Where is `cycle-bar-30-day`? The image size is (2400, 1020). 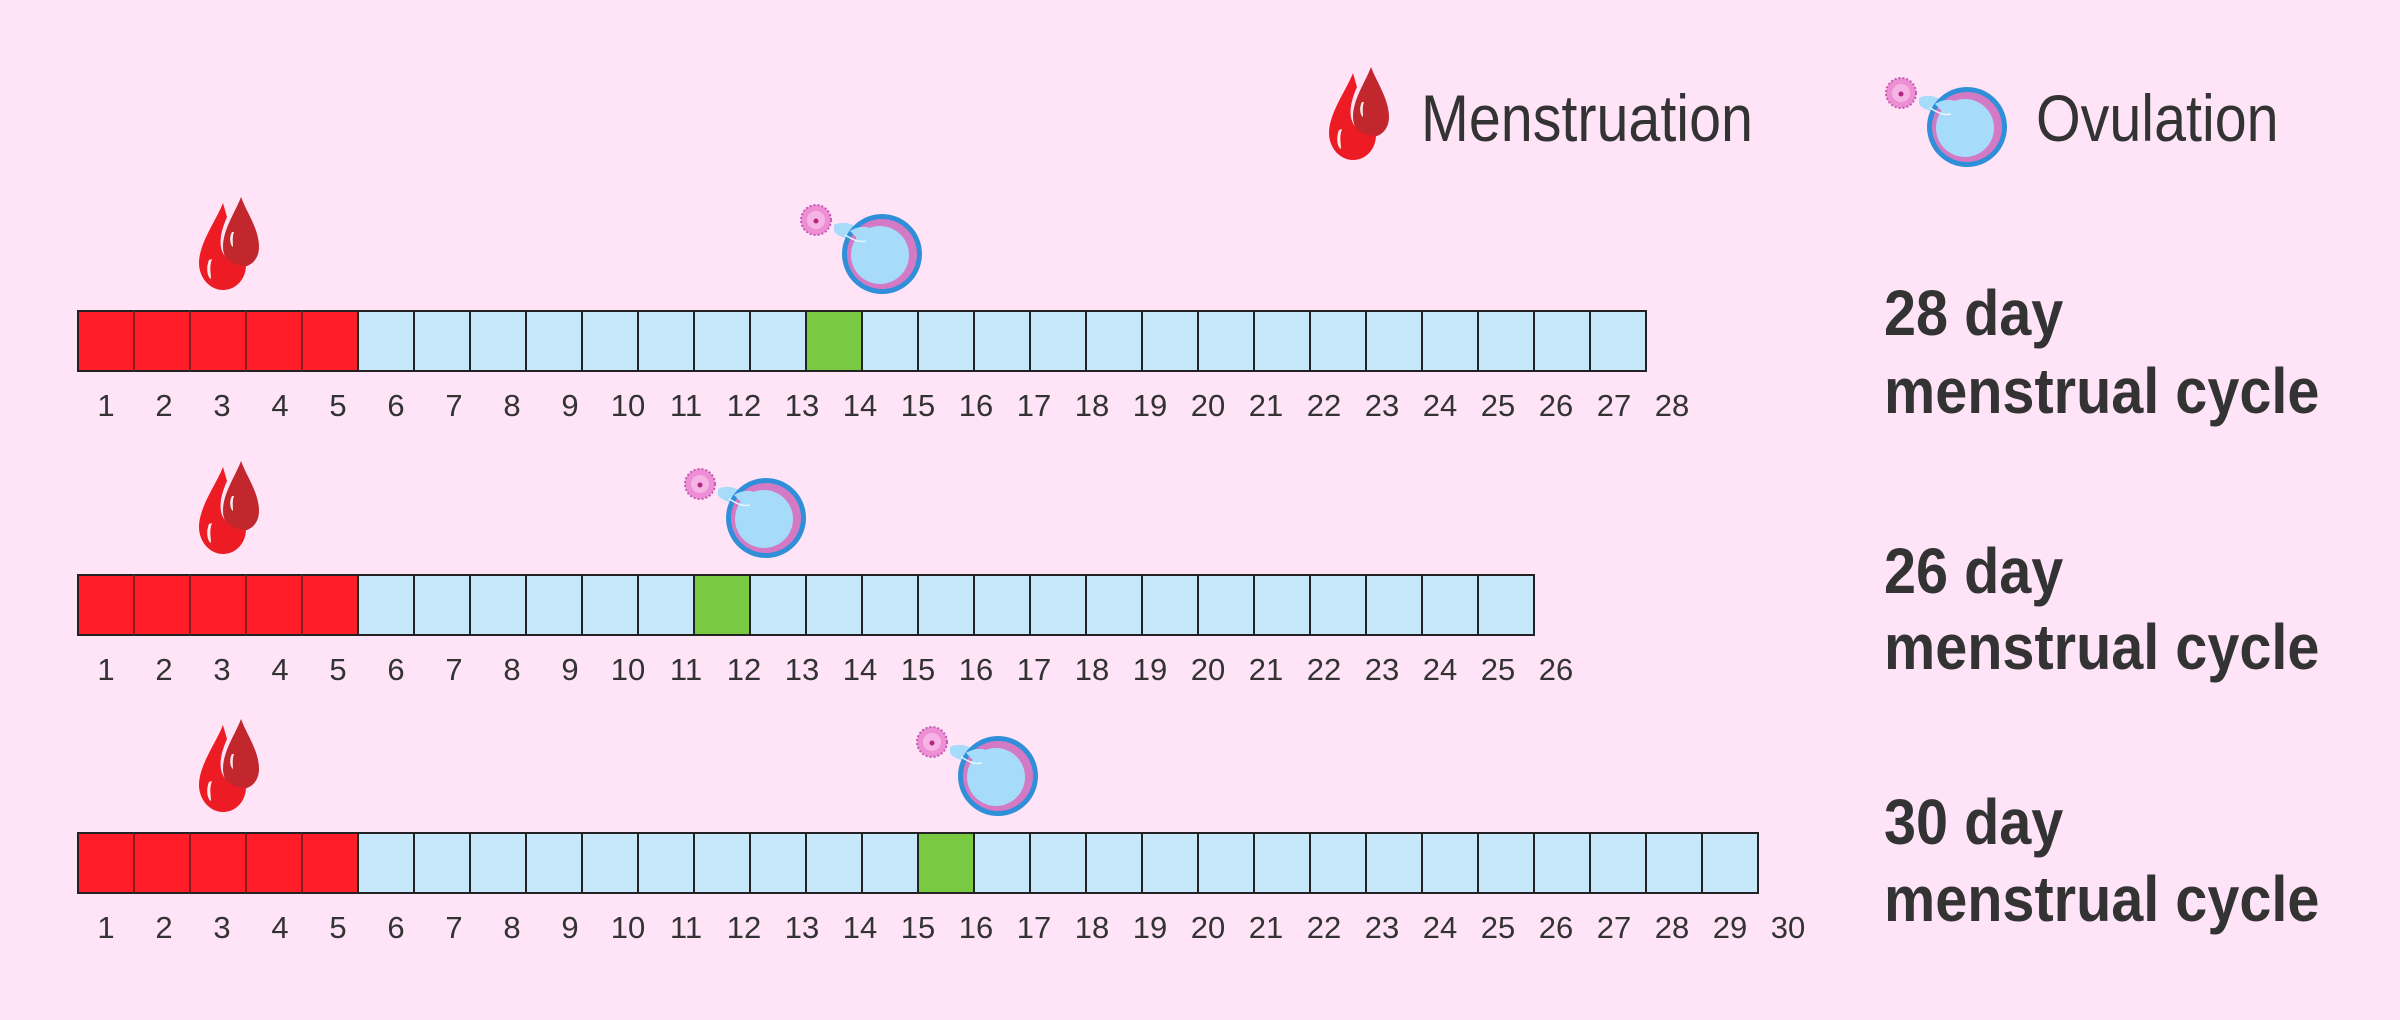
cycle-bar-30-day is located at coordinates (918, 863).